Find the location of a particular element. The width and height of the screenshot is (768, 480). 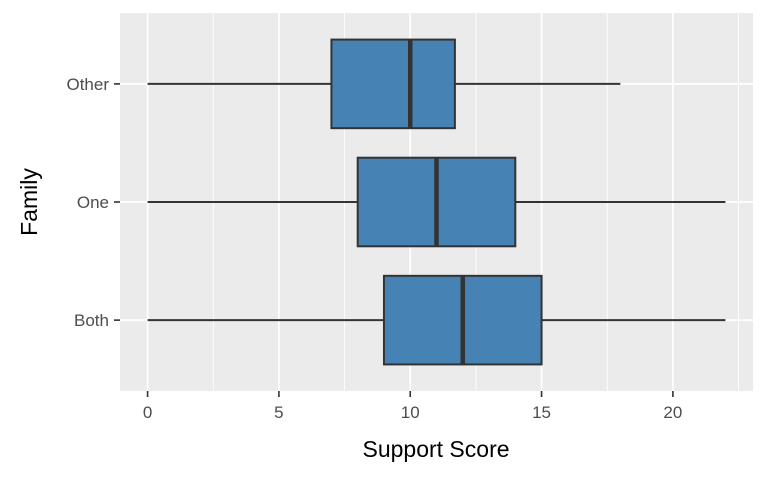

y-tick-label-both: Both is located at coordinates (91, 320).